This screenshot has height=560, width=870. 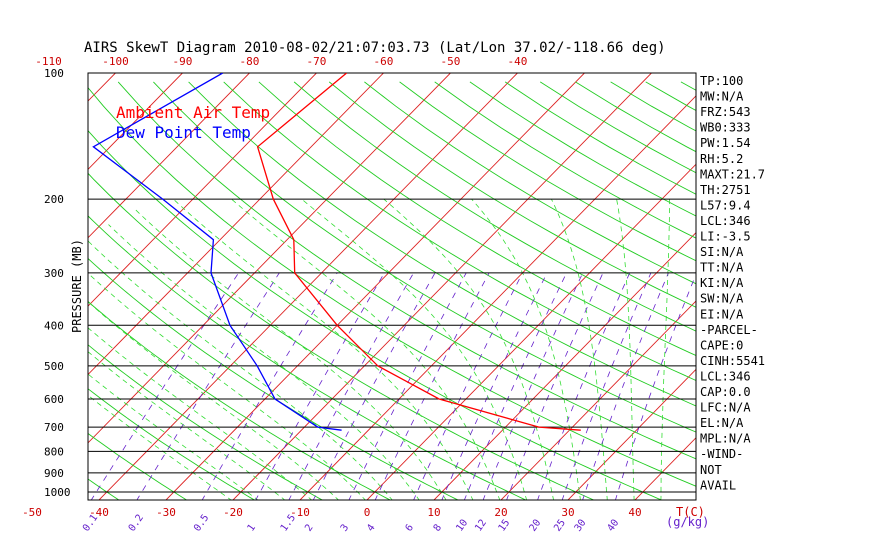 I want to click on pressure-tick-label: 1000, so click(x=57, y=492).